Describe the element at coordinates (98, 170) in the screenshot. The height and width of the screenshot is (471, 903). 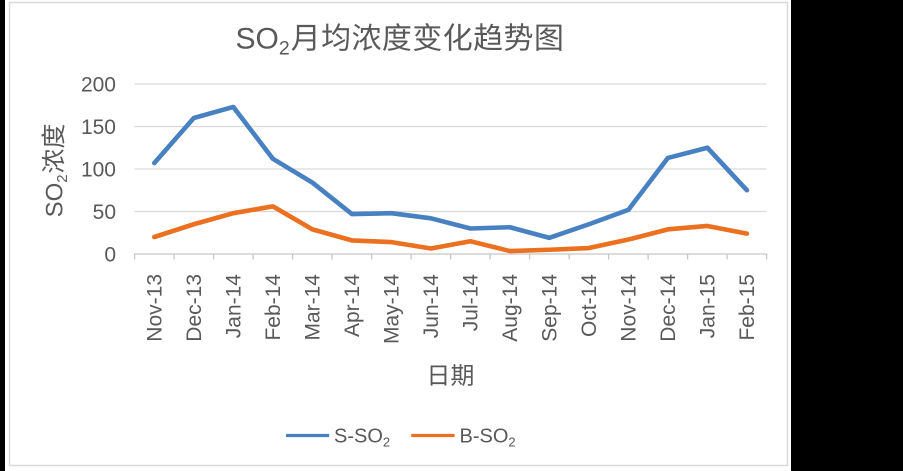
I see `svg-text: 100` at that location.